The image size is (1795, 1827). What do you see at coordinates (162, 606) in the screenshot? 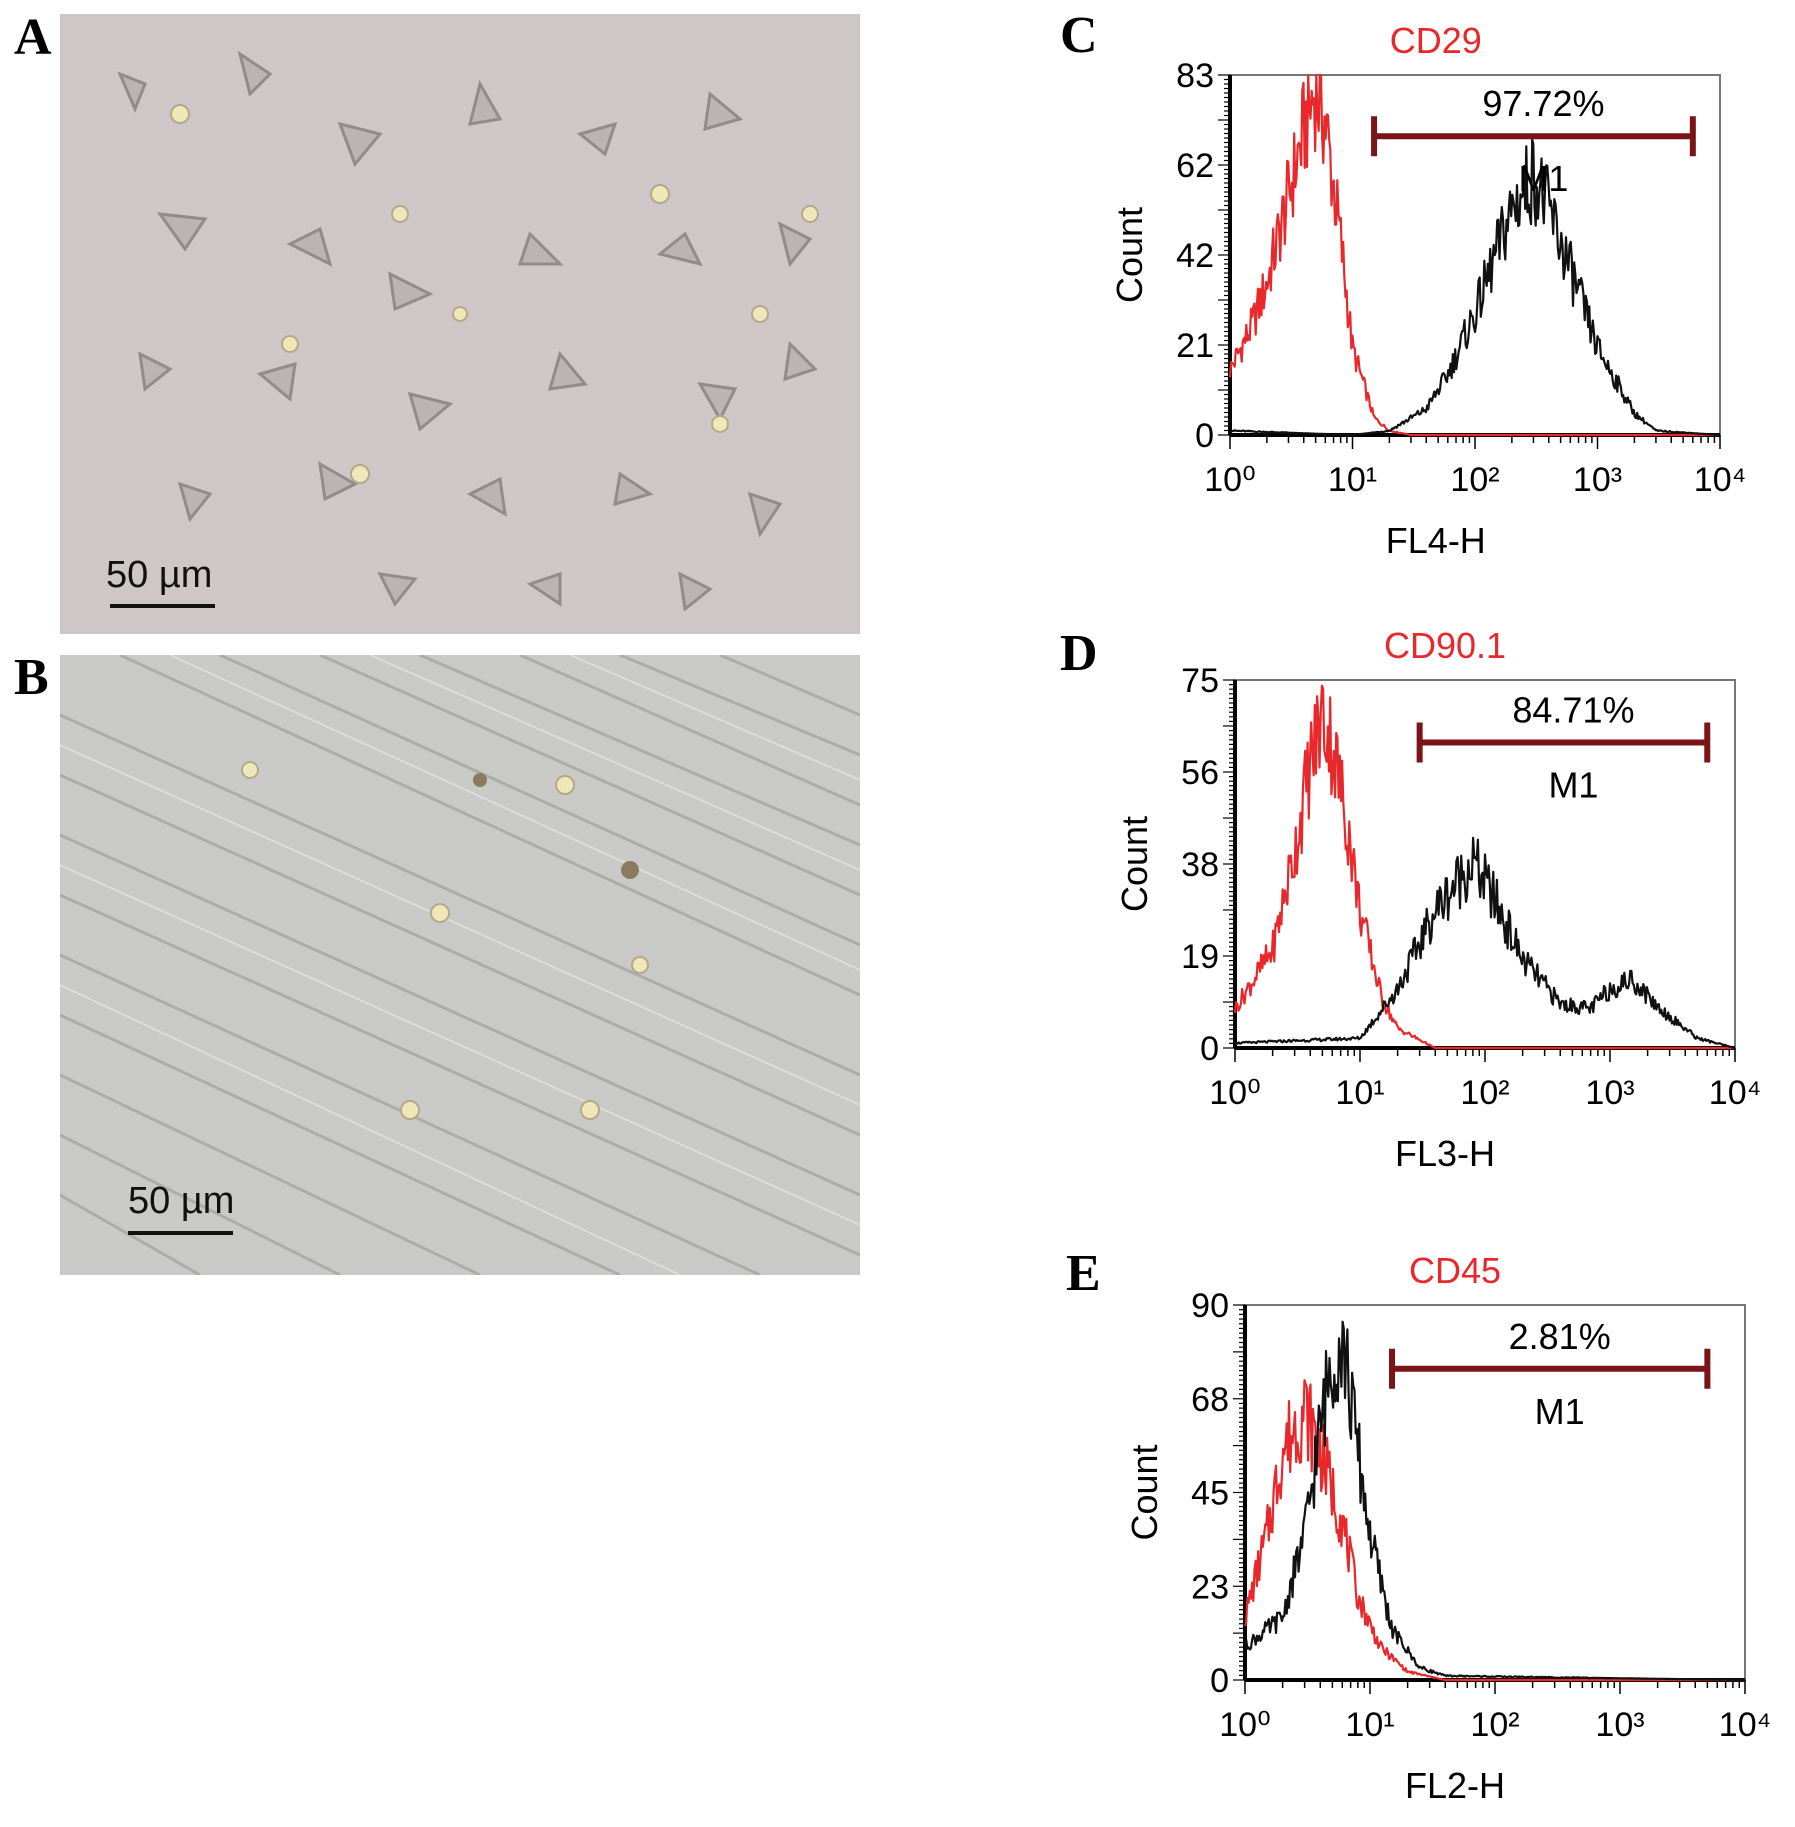
I see `scale-bar-a` at bounding box center [162, 606].